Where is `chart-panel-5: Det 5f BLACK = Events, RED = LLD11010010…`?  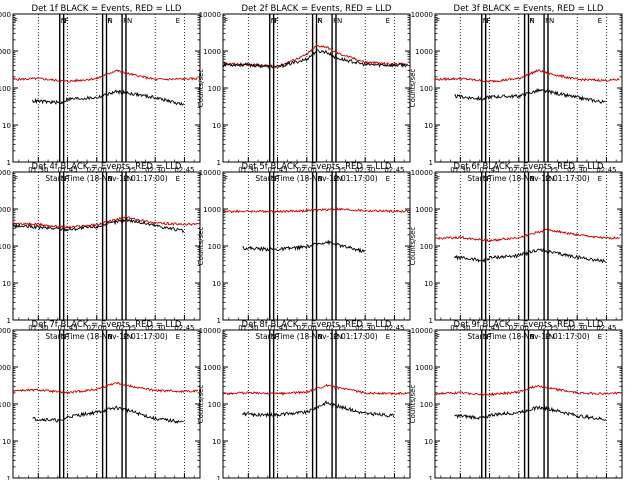 chart-panel-5: Det 5f BLACK = Events, RED = LLD11010010… is located at coordinates (304, 251).